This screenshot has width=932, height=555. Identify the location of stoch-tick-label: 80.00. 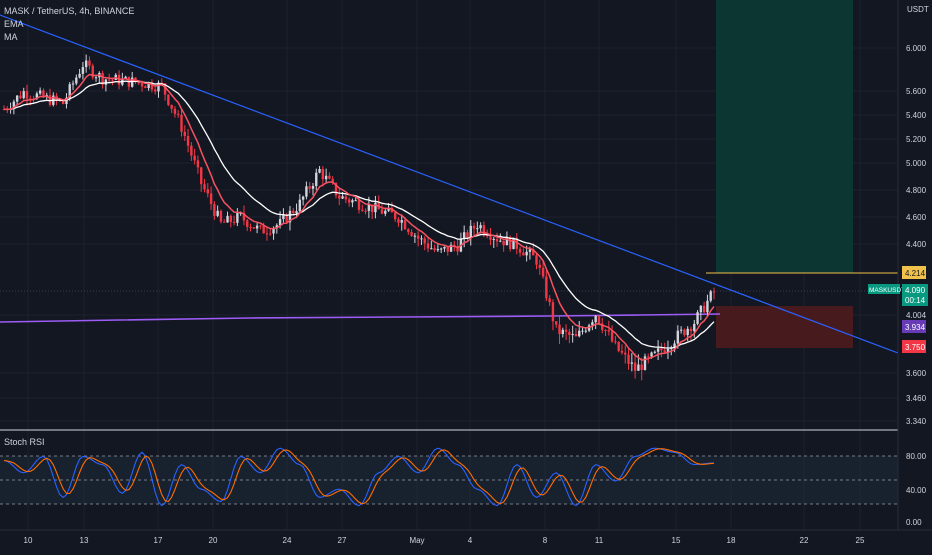
(916, 456).